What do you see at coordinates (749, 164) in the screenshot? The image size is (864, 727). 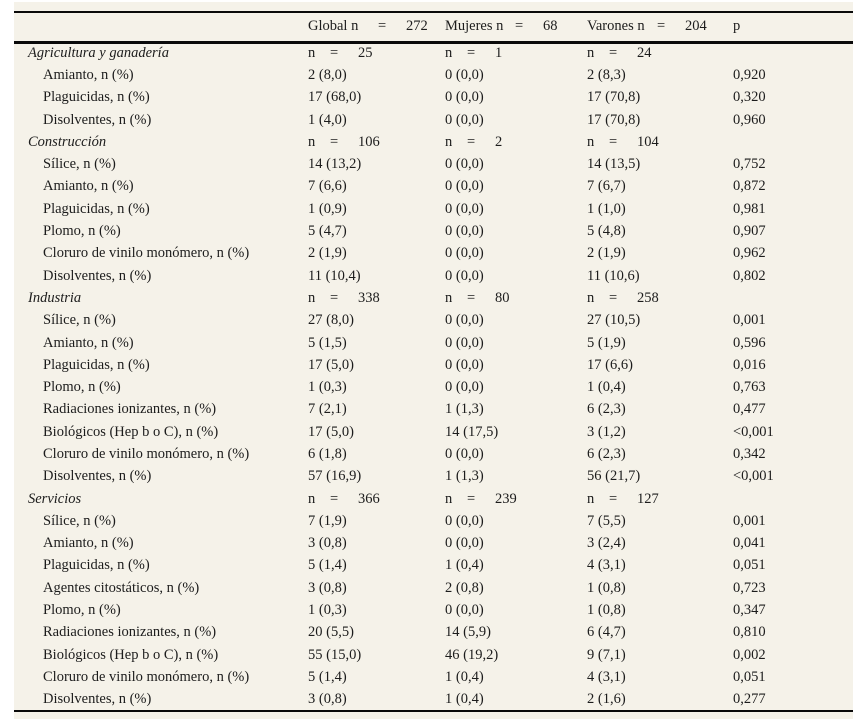 I see `p-cell: 0,752` at bounding box center [749, 164].